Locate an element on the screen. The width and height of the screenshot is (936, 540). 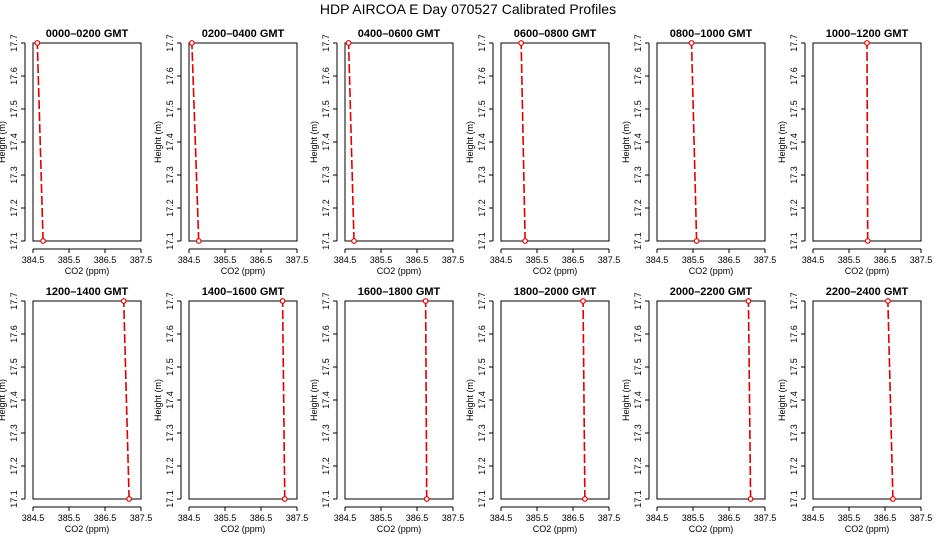
panel-title: 1000–1200 GMT is located at coordinates (867, 34).